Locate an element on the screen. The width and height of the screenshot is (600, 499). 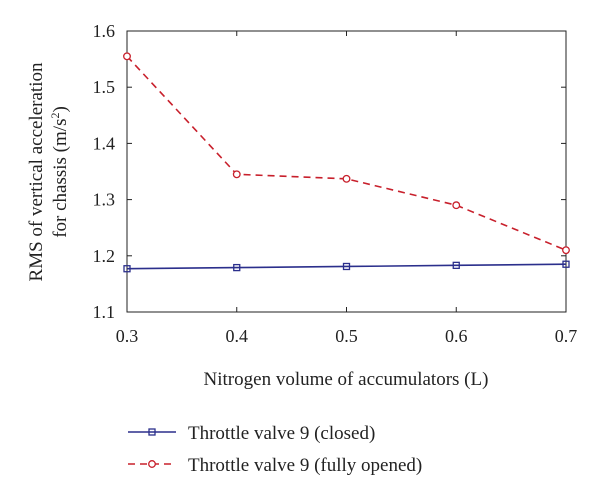
legend-item: Throttle valve 9 (fully opened) is located at coordinates (275, 465).